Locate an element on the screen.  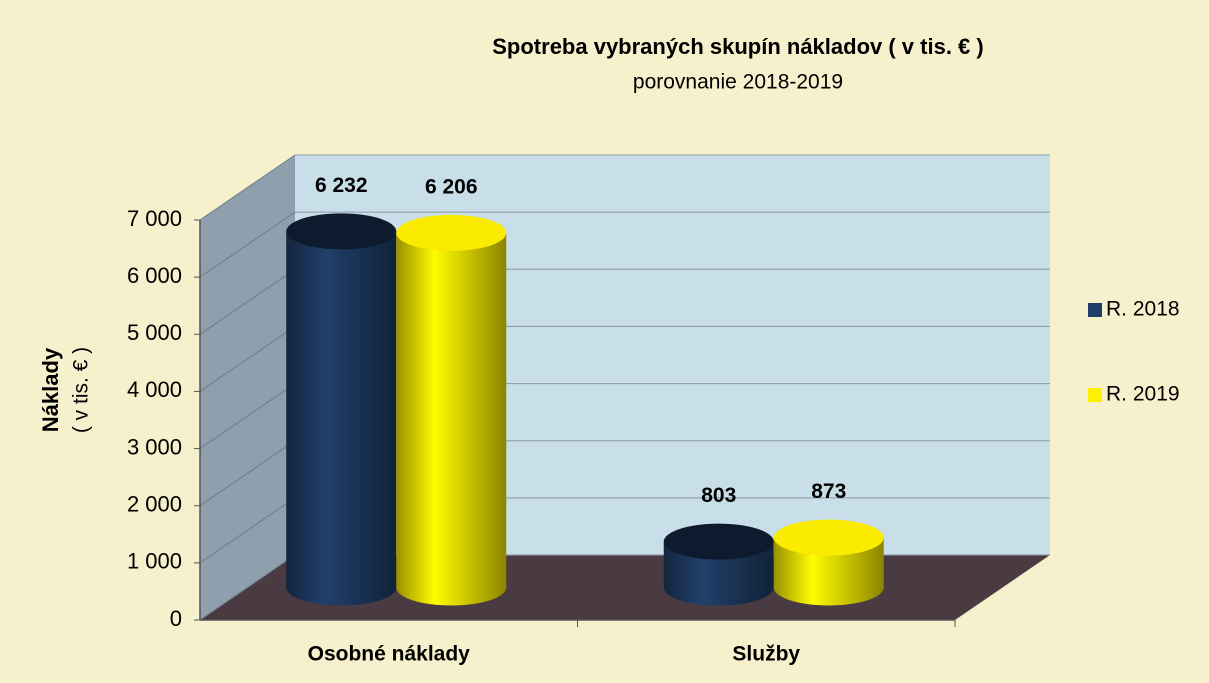
x-tick-label: Služby is located at coordinates (766, 654).